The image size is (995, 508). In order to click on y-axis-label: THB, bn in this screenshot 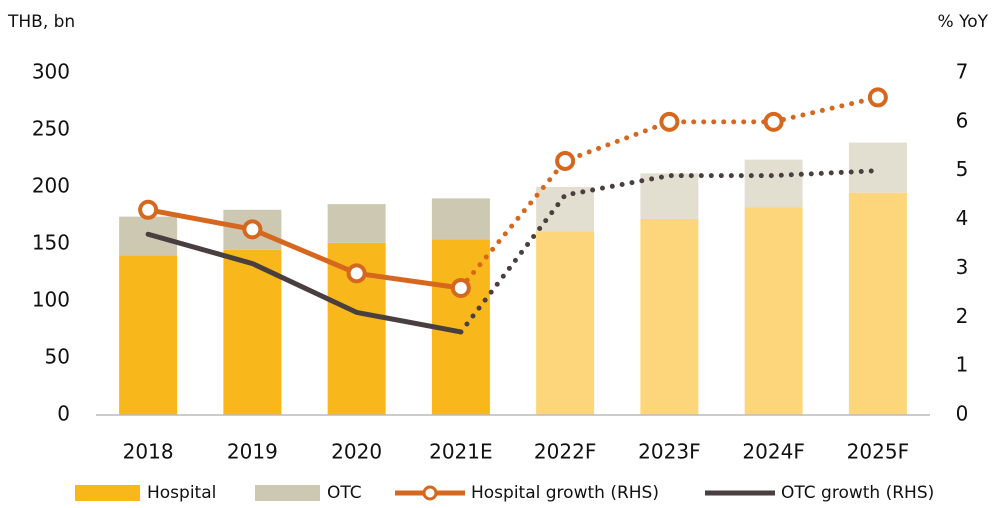, I will do `click(41, 22)`.